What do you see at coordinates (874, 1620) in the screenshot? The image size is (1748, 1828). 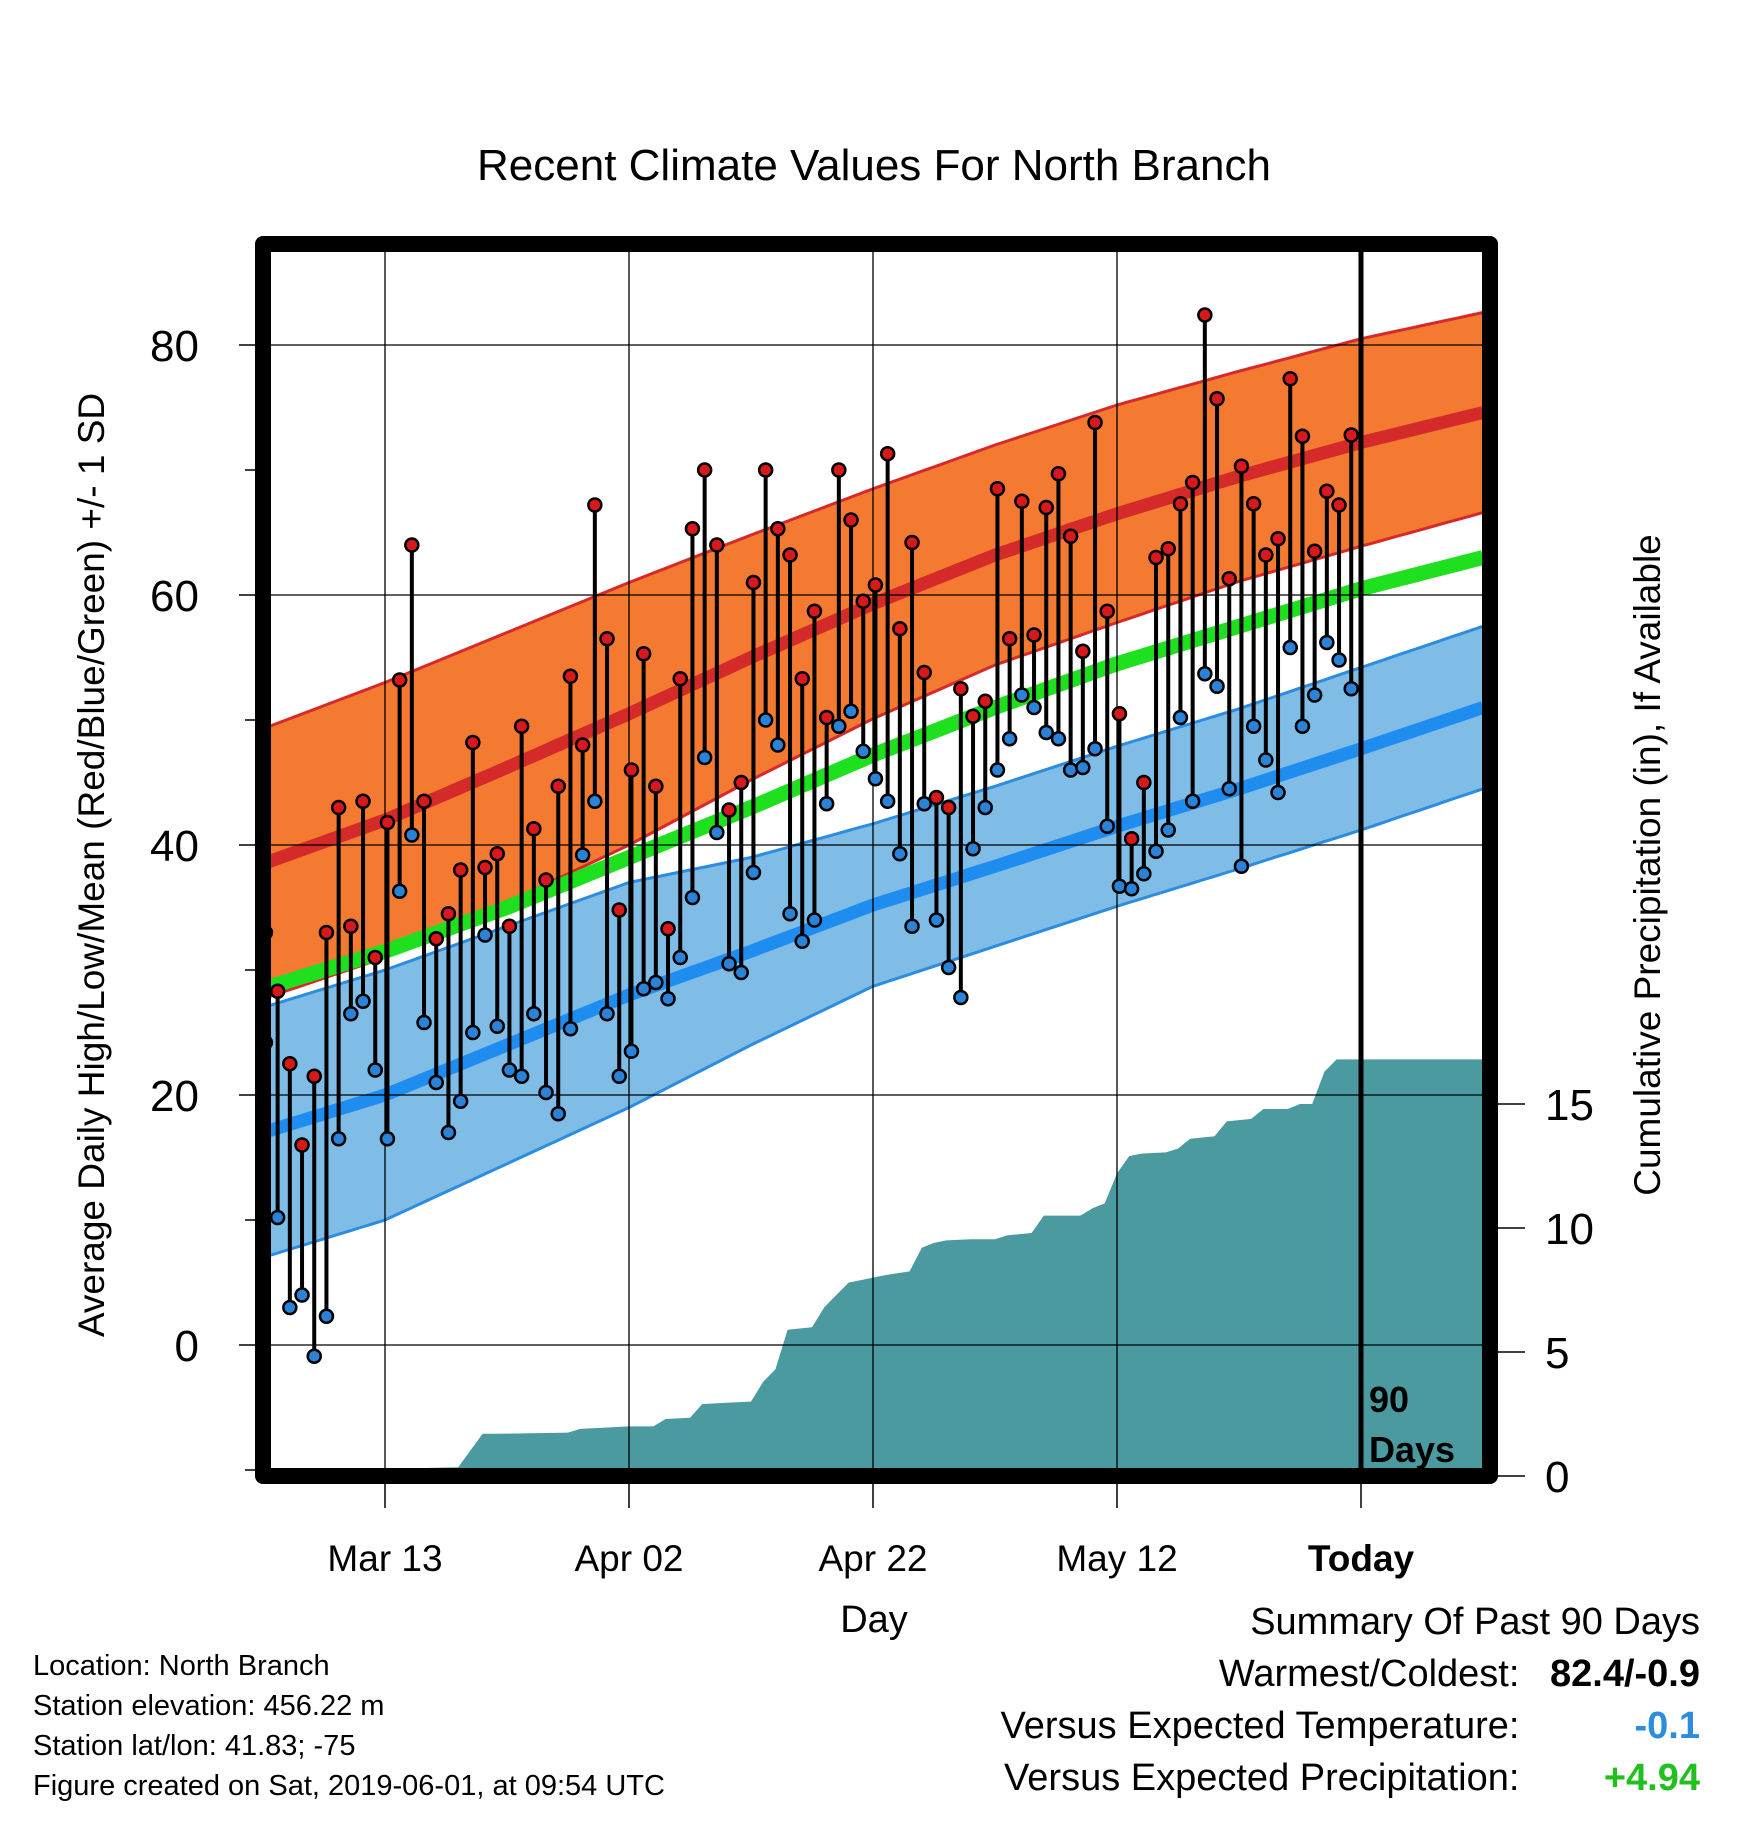 I see `x-axis-label: Day` at bounding box center [874, 1620].